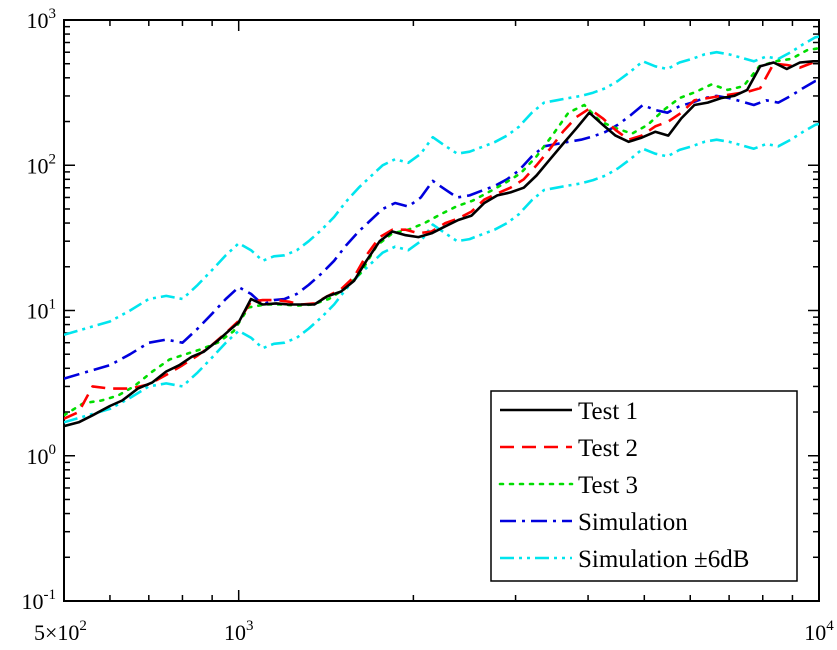 The image size is (837, 650). I want to click on legend-label: Test 1, so click(608, 411).